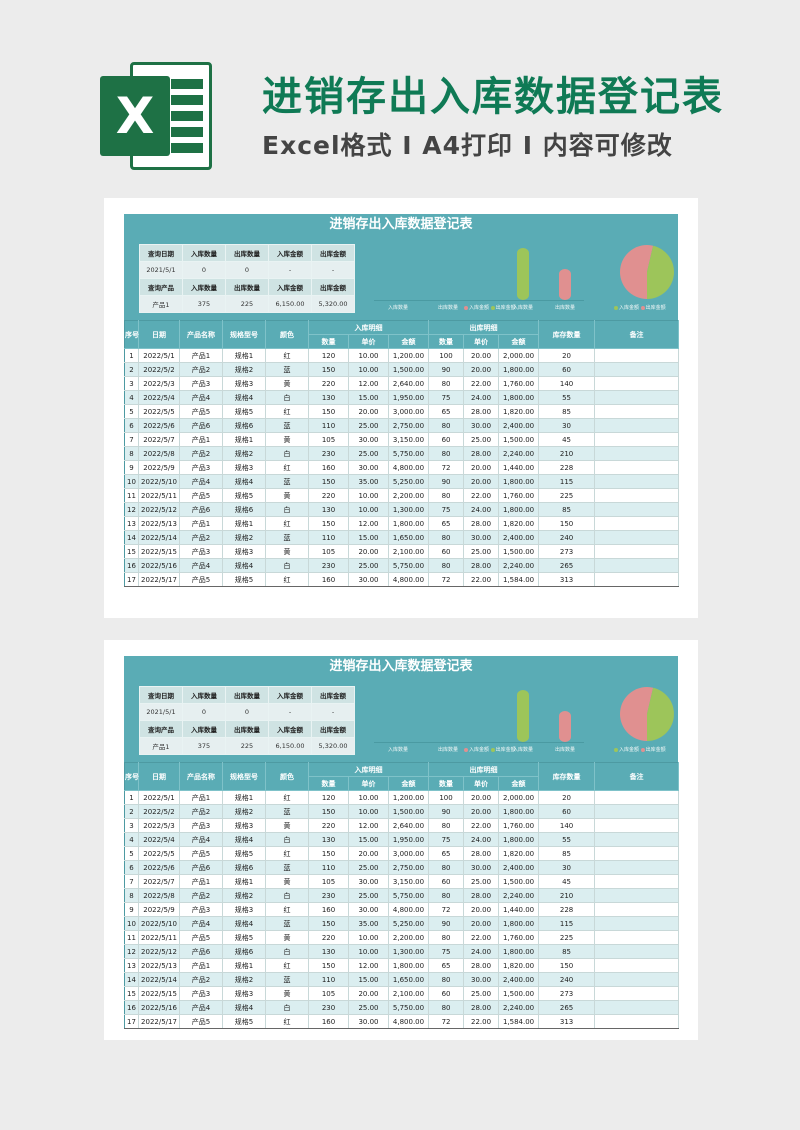 Image resolution: width=800 pixels, height=1130 pixels. I want to click on table-cell: 25.00, so click(481, 551).